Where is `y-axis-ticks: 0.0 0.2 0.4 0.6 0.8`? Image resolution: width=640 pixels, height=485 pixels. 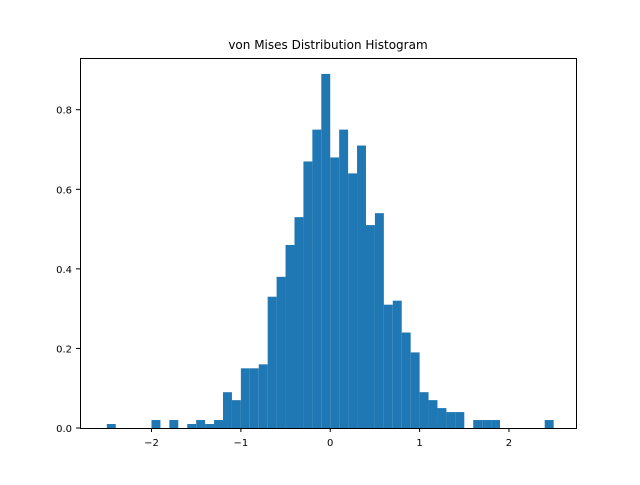
y-axis-ticks: 0.0 0.2 0.4 0.6 0.8 is located at coordinates (68, 270).